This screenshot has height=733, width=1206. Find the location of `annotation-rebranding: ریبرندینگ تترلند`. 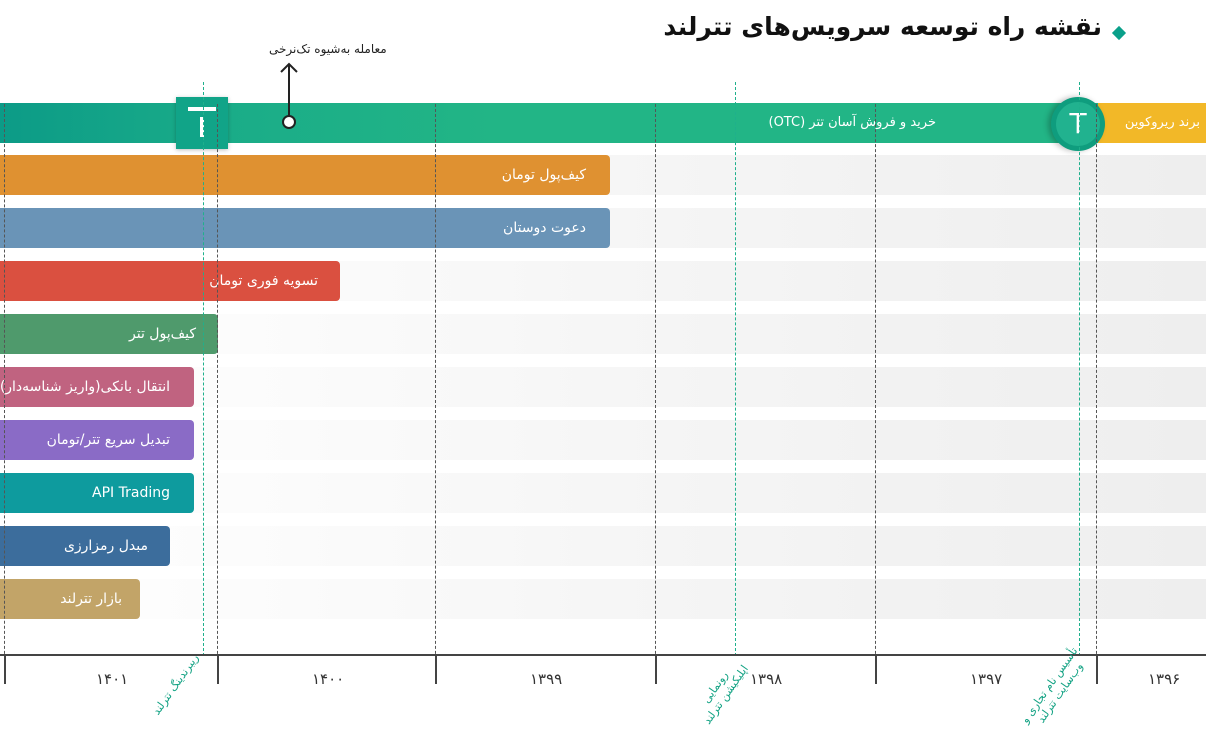

annotation-rebranding: ریبرندینگ تترلند is located at coordinates (175, 684).